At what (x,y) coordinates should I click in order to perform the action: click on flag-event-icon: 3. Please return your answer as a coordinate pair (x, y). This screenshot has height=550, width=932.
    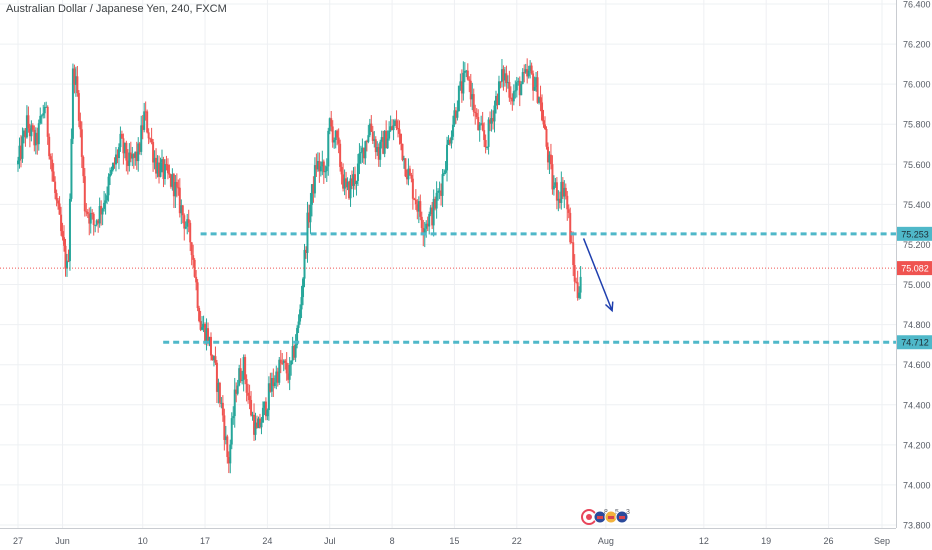
    Looking at the image, I should click on (622, 516).